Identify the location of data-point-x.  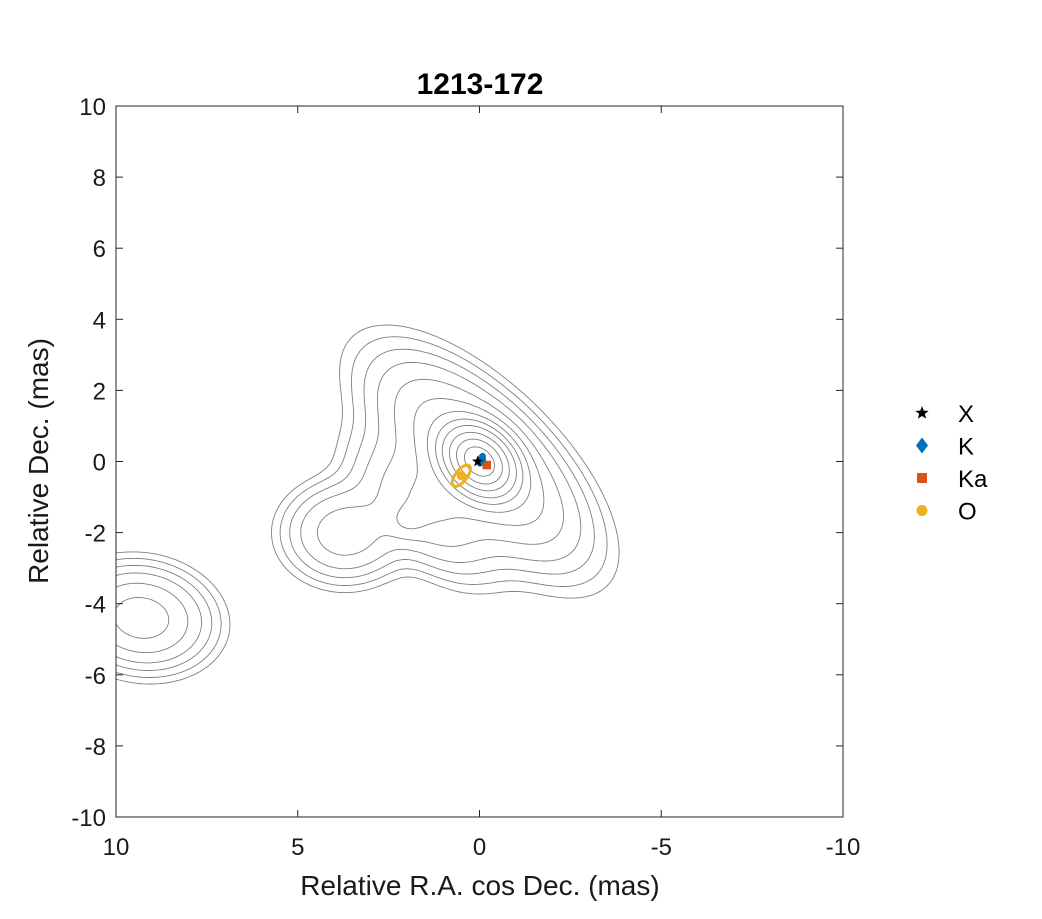
(478, 461).